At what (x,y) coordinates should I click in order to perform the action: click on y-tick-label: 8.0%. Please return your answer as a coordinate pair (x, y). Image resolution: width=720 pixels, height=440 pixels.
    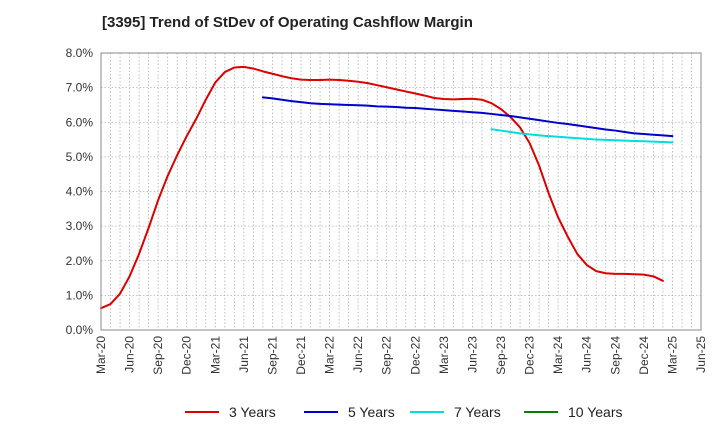
    Looking at the image, I should click on (80, 53).